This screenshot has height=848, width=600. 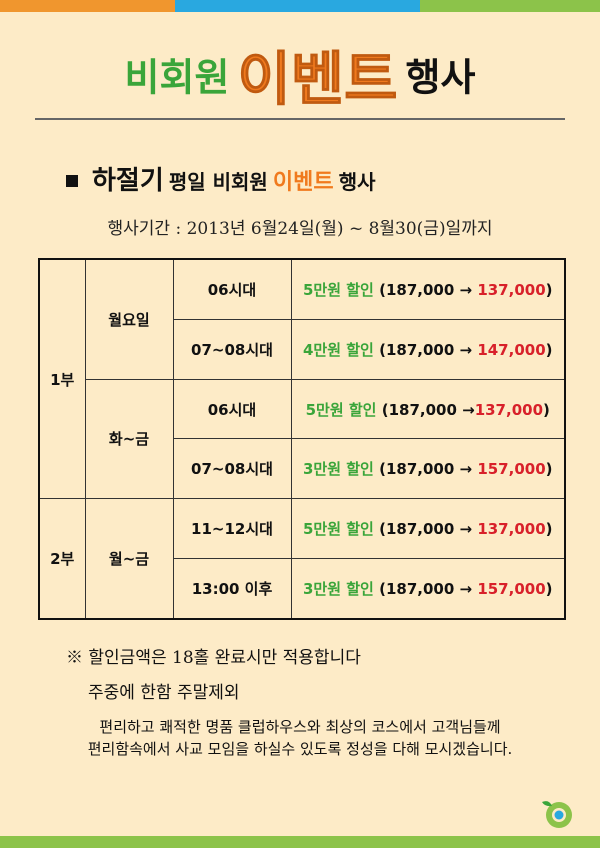 What do you see at coordinates (87, 6) in the screenshot?
I see `top-bar-orange` at bounding box center [87, 6].